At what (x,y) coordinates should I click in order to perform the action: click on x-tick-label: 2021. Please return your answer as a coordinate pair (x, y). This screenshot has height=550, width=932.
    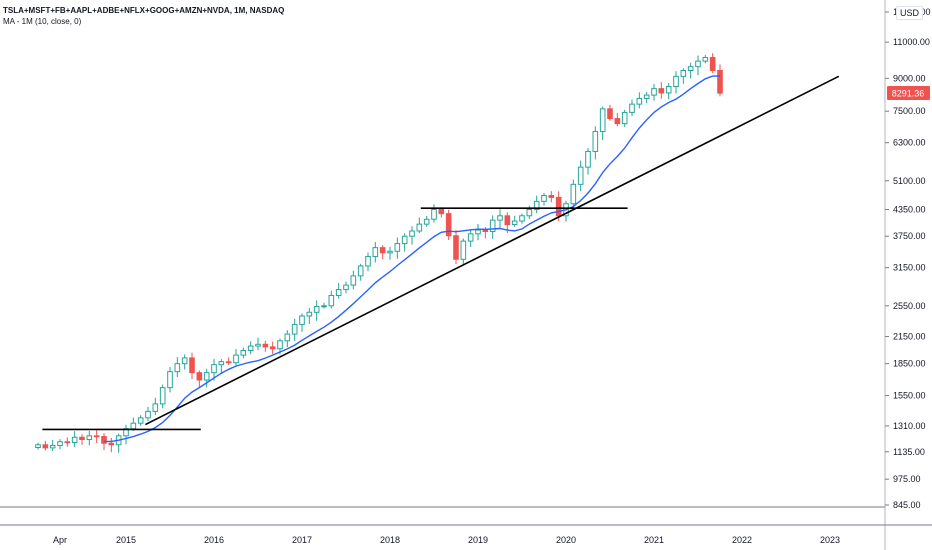
    Looking at the image, I should click on (654, 540).